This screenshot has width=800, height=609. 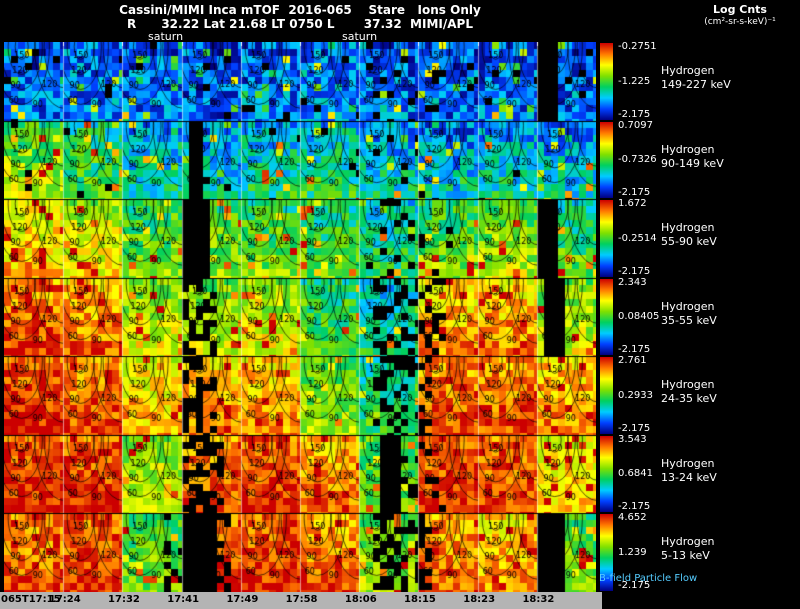 I want to click on time-tick-label: 17:32, so click(x=124, y=599).